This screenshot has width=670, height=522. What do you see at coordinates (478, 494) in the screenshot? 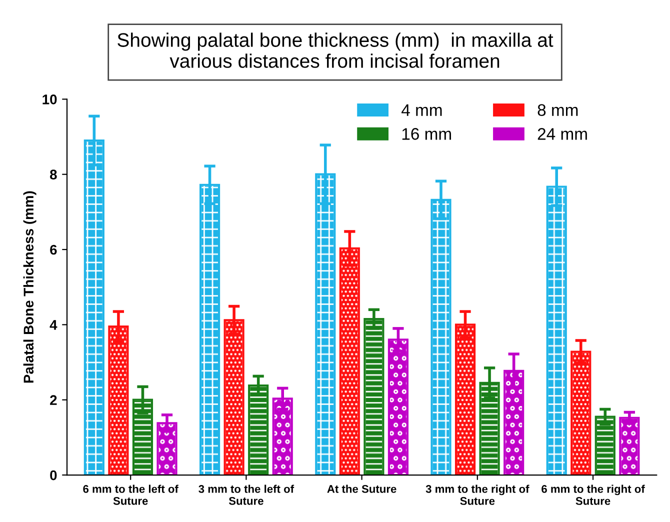
I see `x-tick-label: 3 mm to the right of Suture` at bounding box center [478, 494].